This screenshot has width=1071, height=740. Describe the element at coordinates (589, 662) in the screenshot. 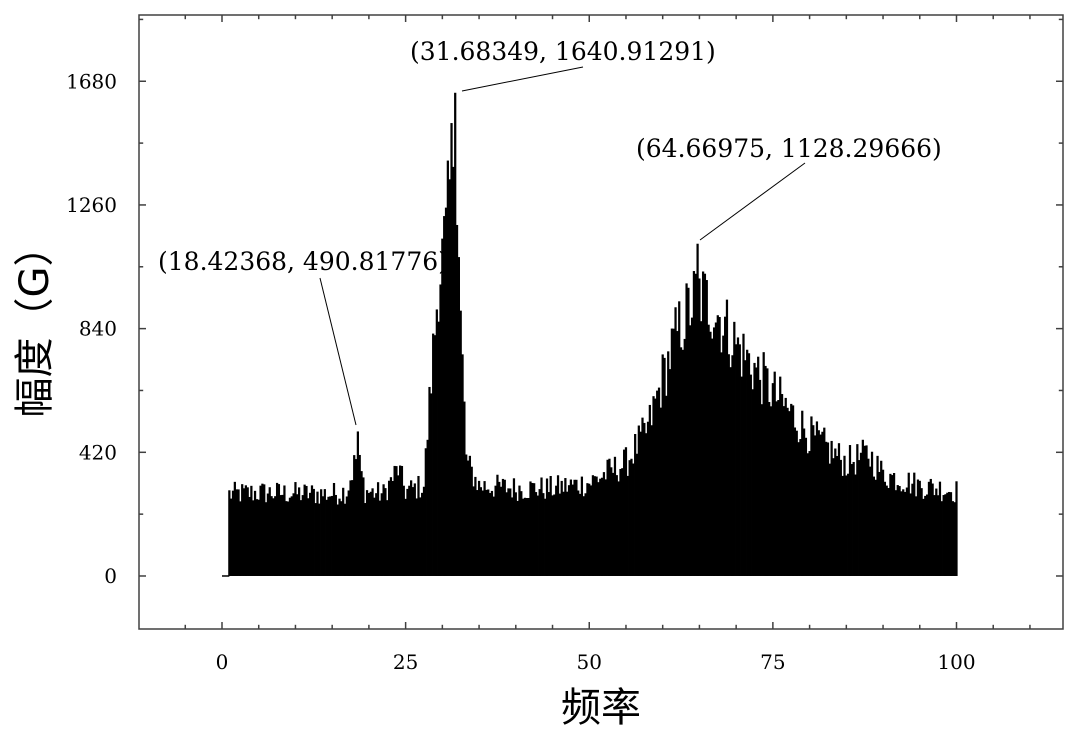

I see `x-tick-label: 50` at that location.